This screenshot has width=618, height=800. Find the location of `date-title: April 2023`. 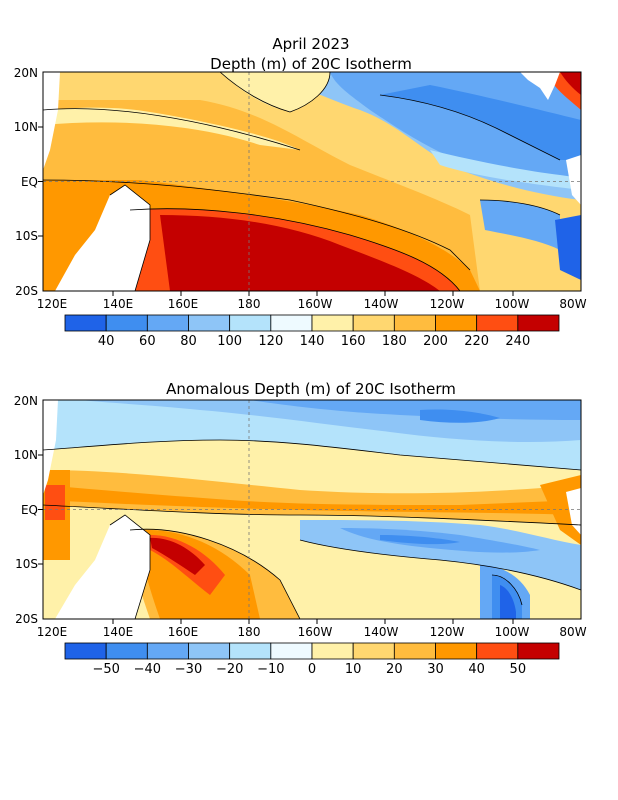

date-title: April 2023 is located at coordinates (310, 44).